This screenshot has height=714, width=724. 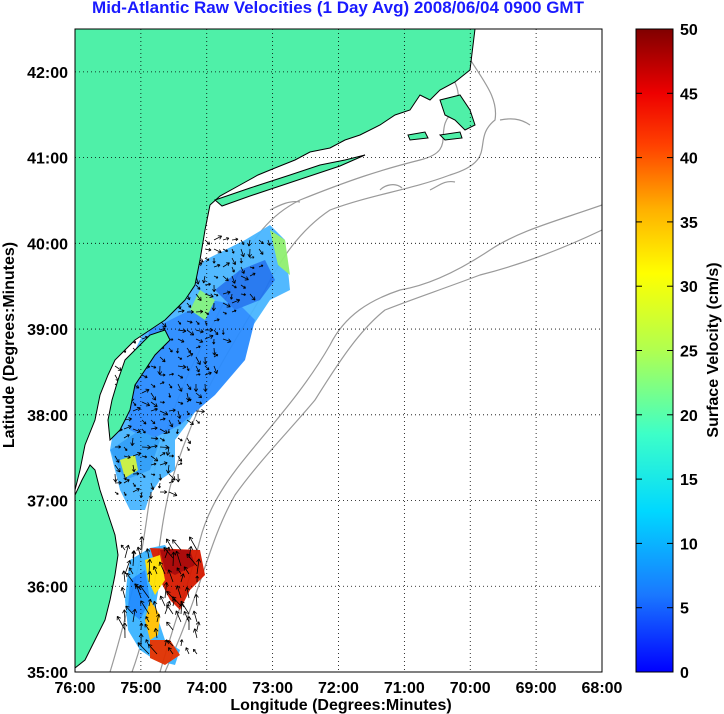 What do you see at coordinates (602, 688) in the screenshot?
I see `x-tick-label: 68:00` at bounding box center [602, 688].